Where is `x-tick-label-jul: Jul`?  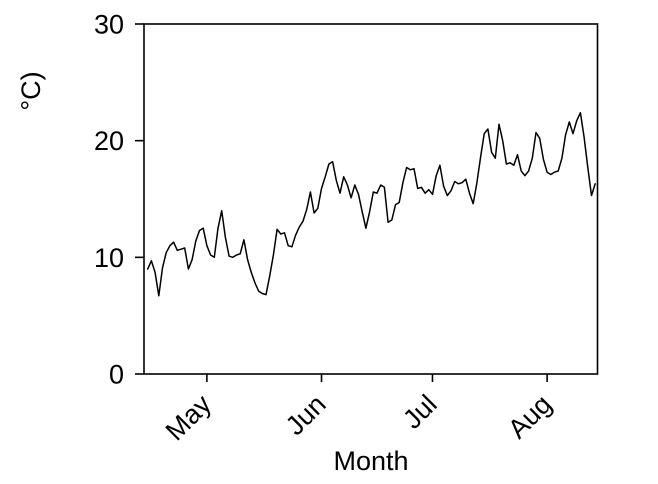
x-tick-label-jul: Jul is located at coordinates (420, 412).